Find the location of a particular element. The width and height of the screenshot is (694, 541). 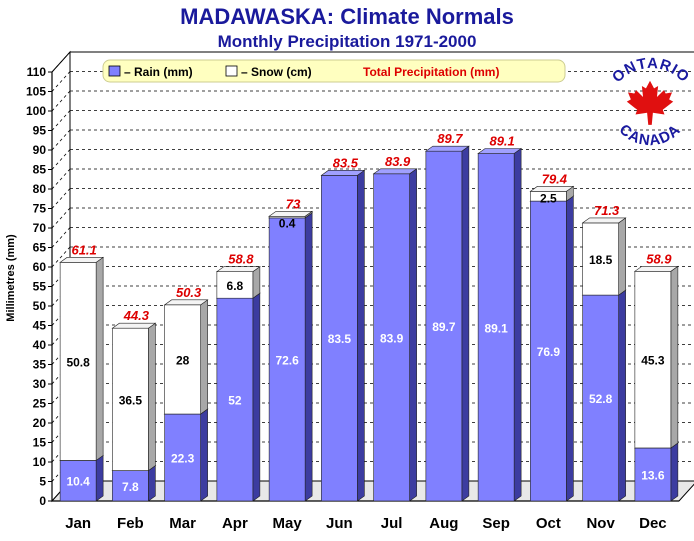

rain-value-label: 83.9 is located at coordinates (392, 338).